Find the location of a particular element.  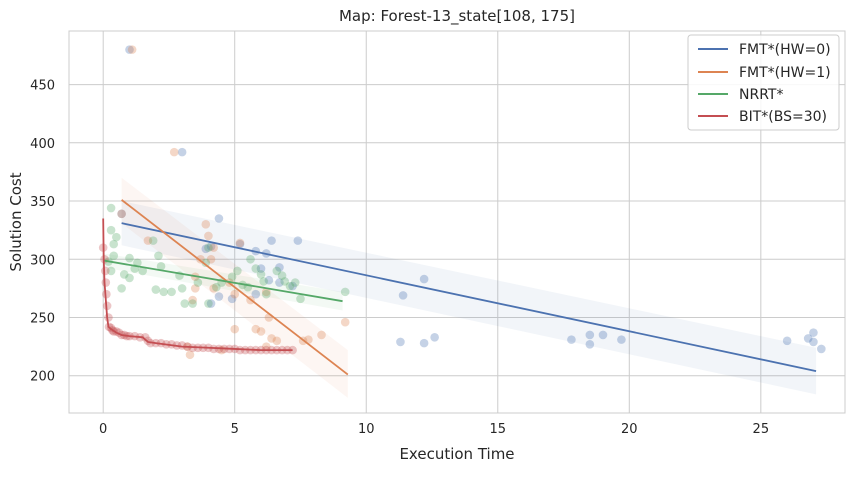

x-tick-label: 0 is located at coordinates (103, 429).